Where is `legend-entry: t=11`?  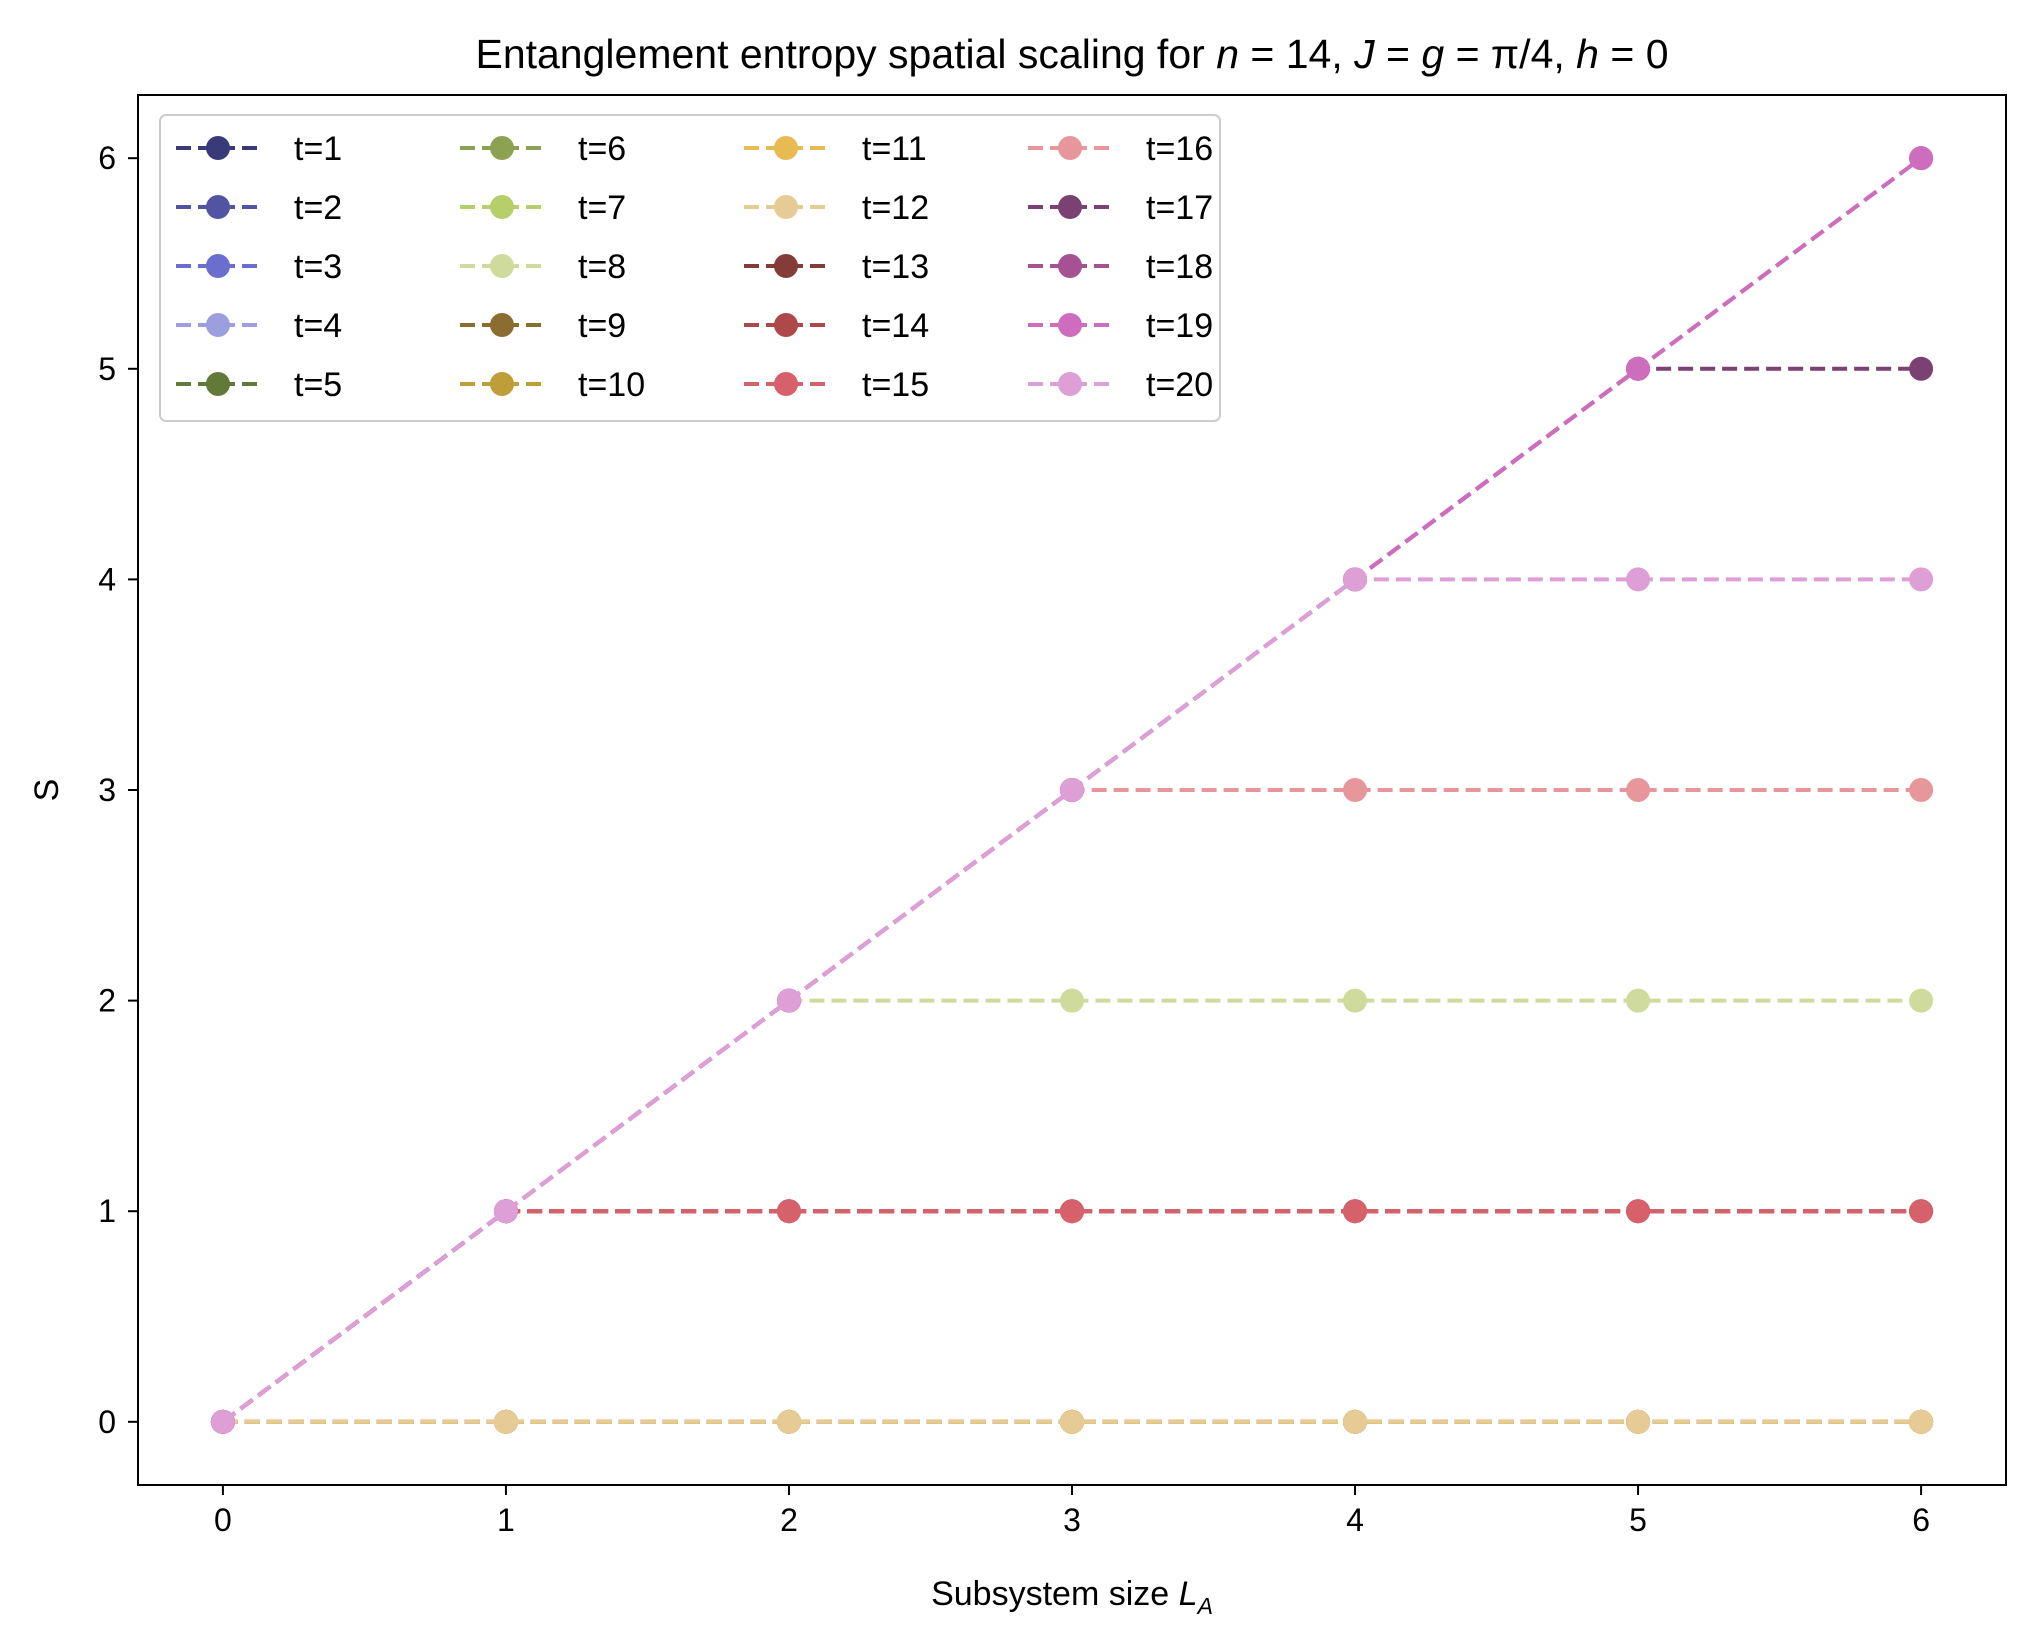
legend-entry: t=11 is located at coordinates (835, 149).